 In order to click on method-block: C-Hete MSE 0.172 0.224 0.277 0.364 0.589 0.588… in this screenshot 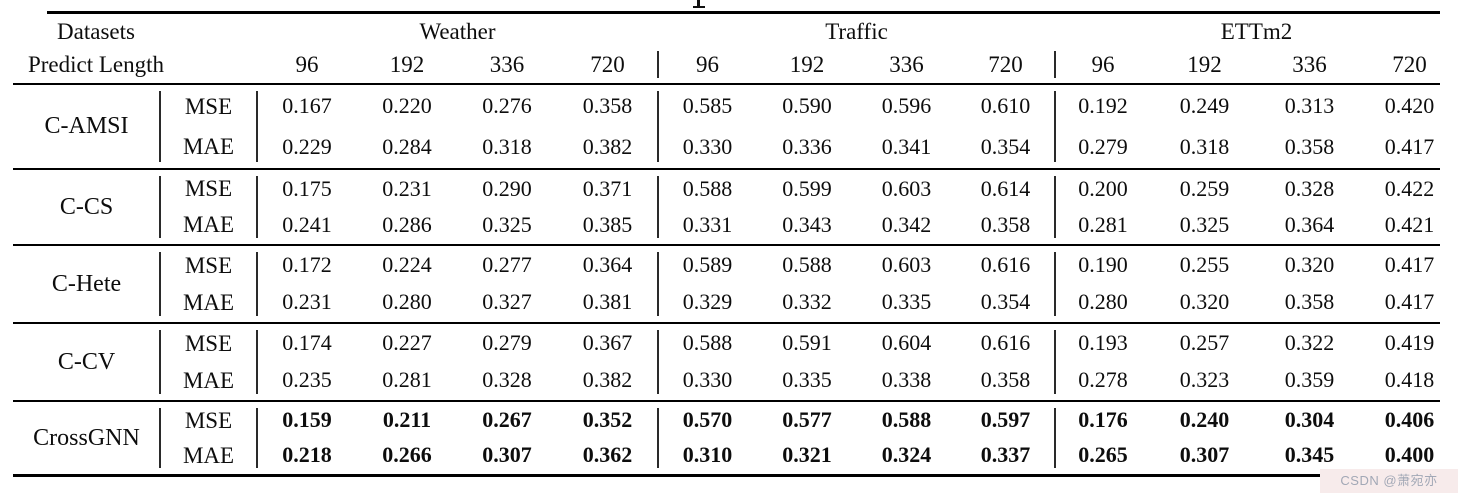, I will do `click(735, 284)`.